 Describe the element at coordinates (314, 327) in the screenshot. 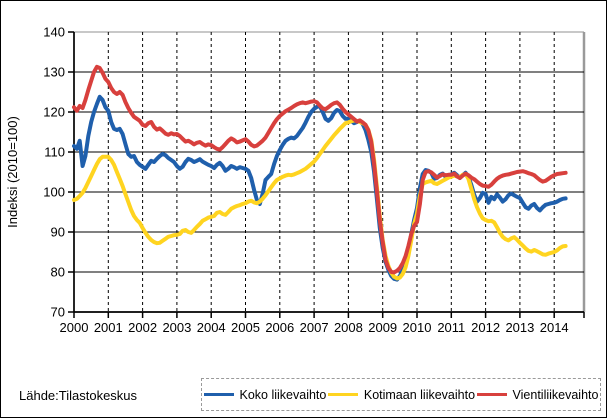

I see `x-tick-label: 2007` at that location.